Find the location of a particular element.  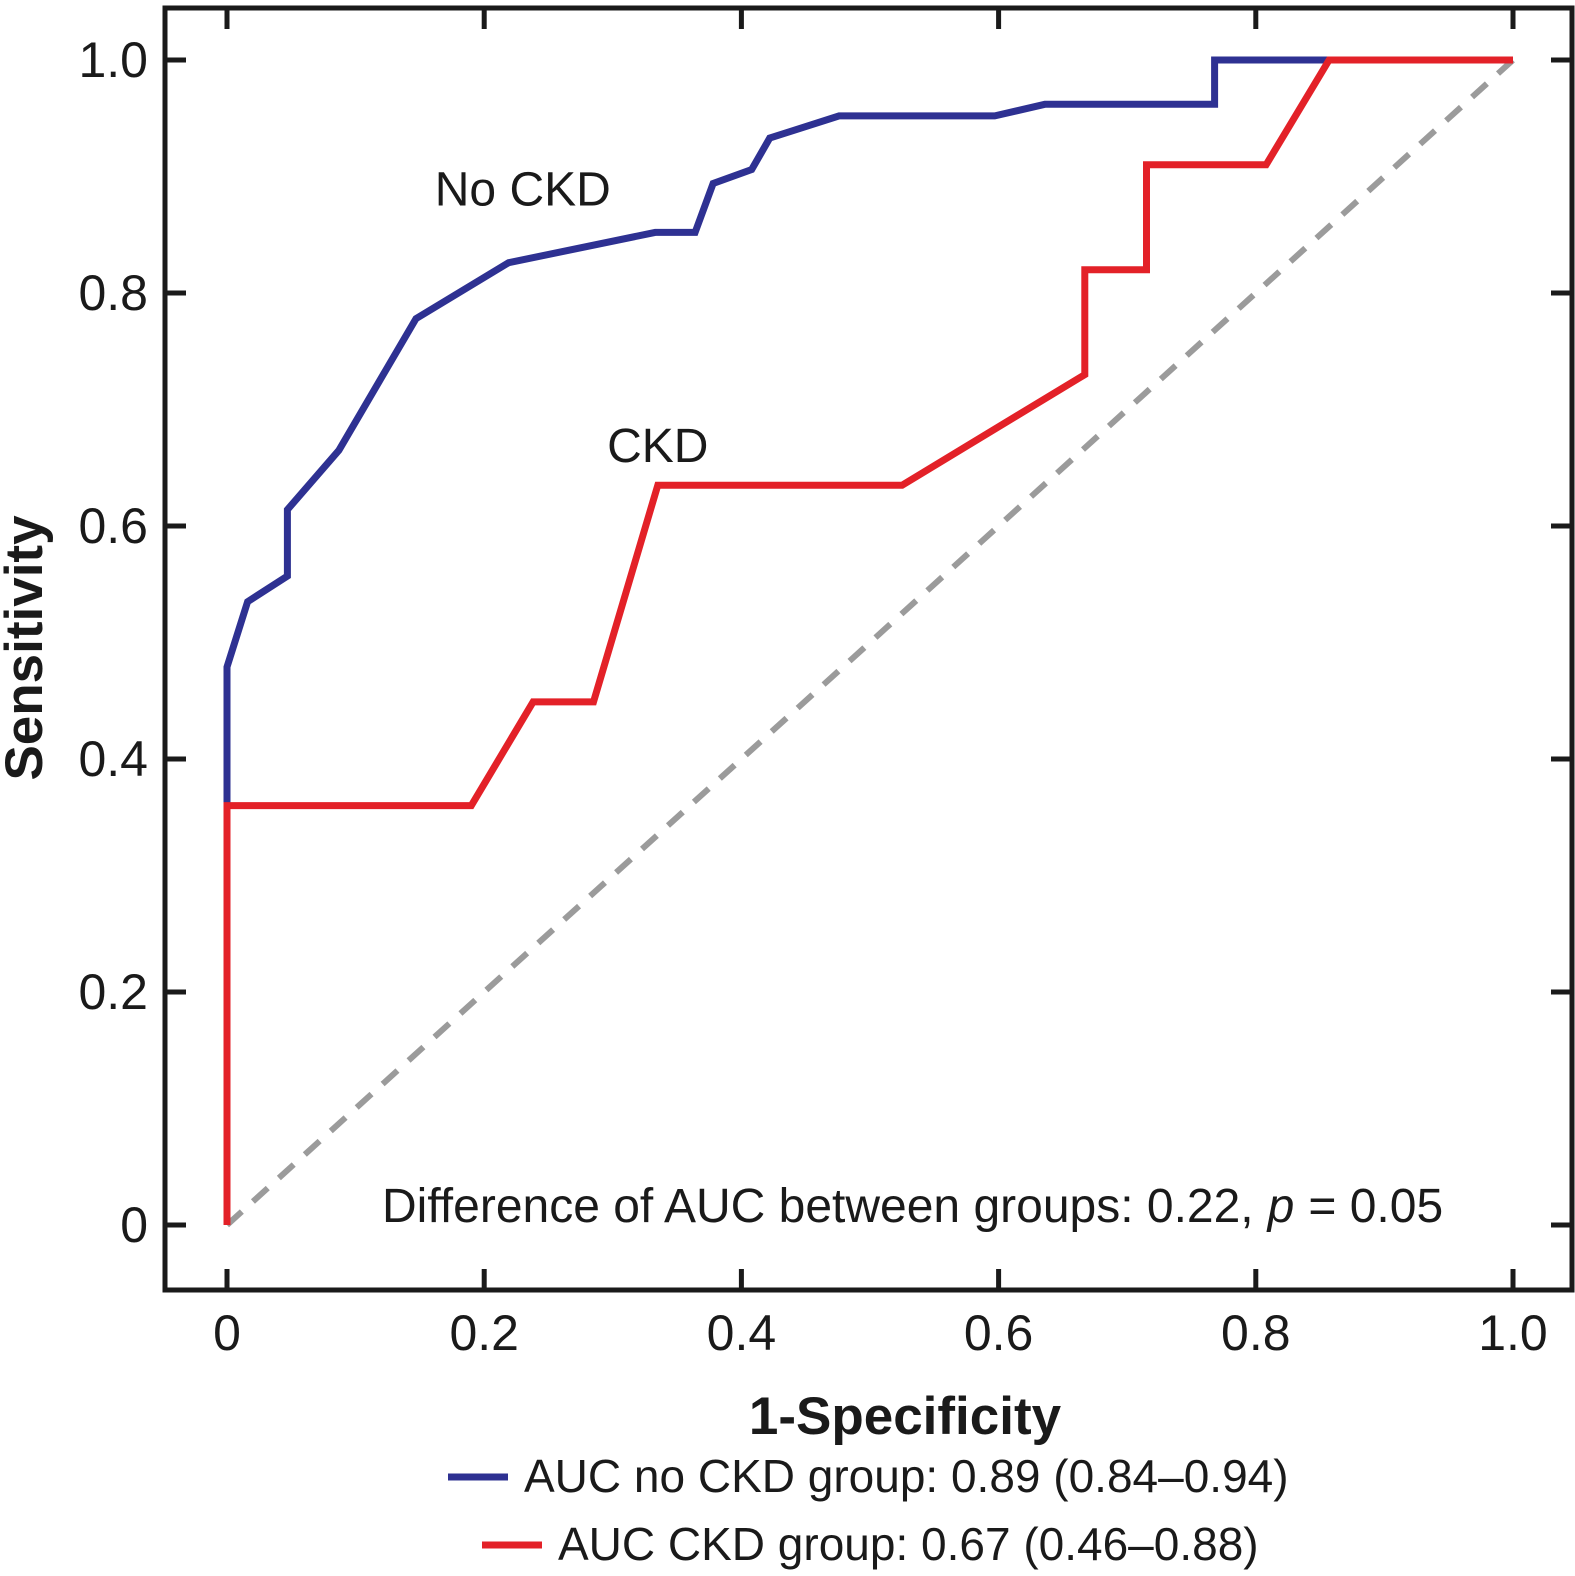

y-tick-label: 0.8 is located at coordinates (113, 293).